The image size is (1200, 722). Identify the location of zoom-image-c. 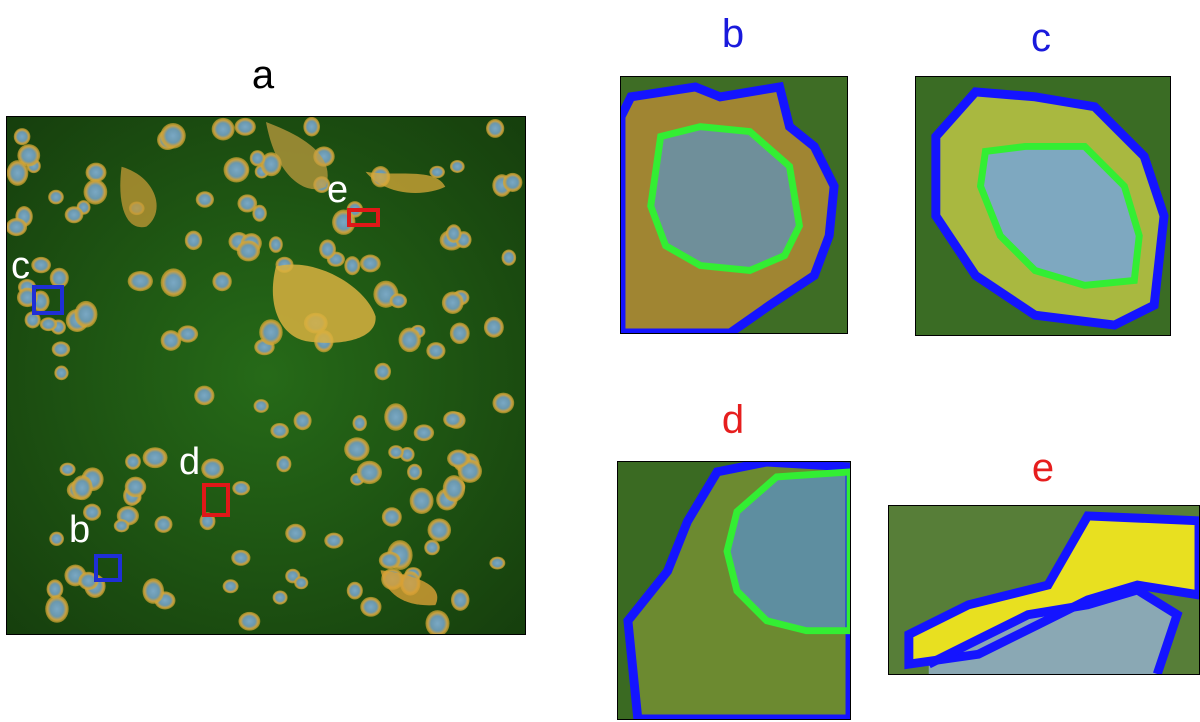
(1043, 206).